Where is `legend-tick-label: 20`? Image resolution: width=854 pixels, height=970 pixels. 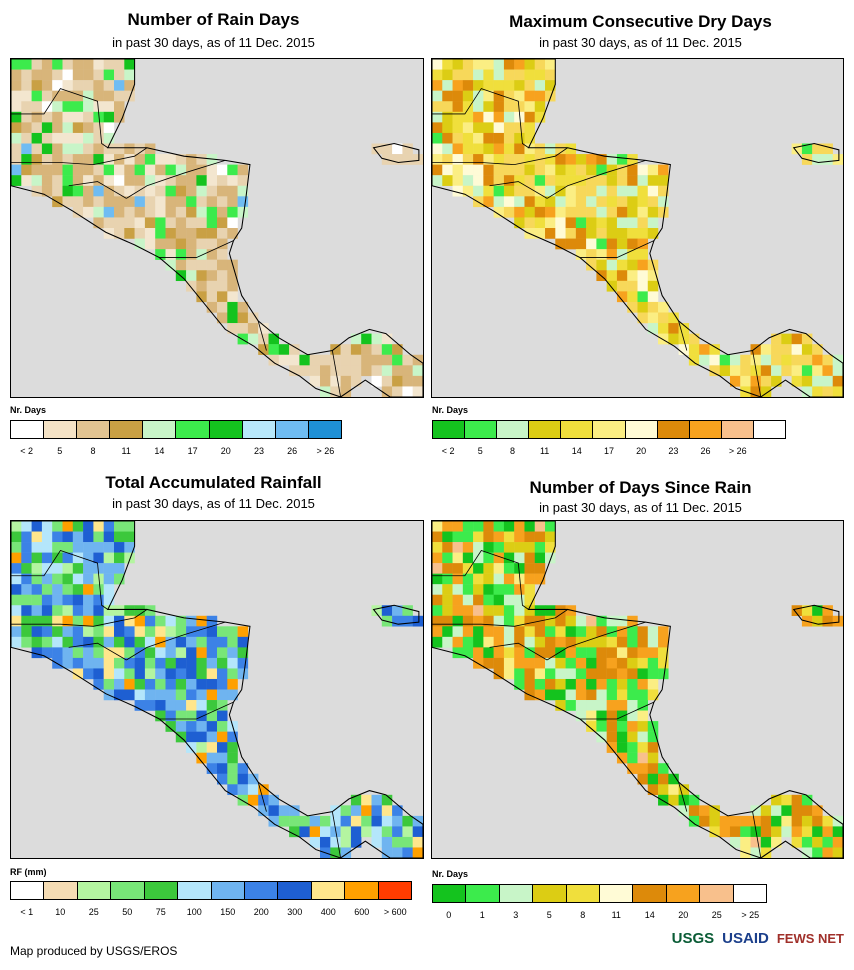
legend-tick-label: 20 is located at coordinates (641, 451).